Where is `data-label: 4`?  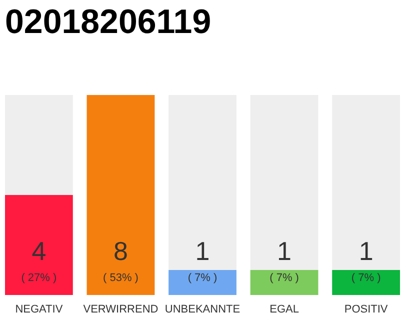
data-label: 4 is located at coordinates (39, 251).